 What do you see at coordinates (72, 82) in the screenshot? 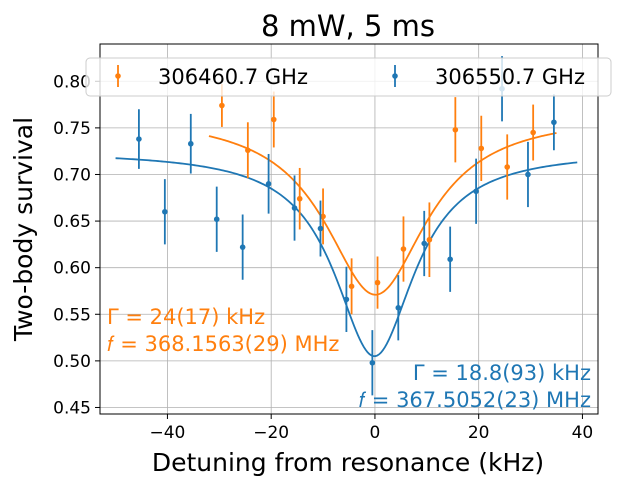
I see `y-tick-label: 0.80` at bounding box center [72, 82].